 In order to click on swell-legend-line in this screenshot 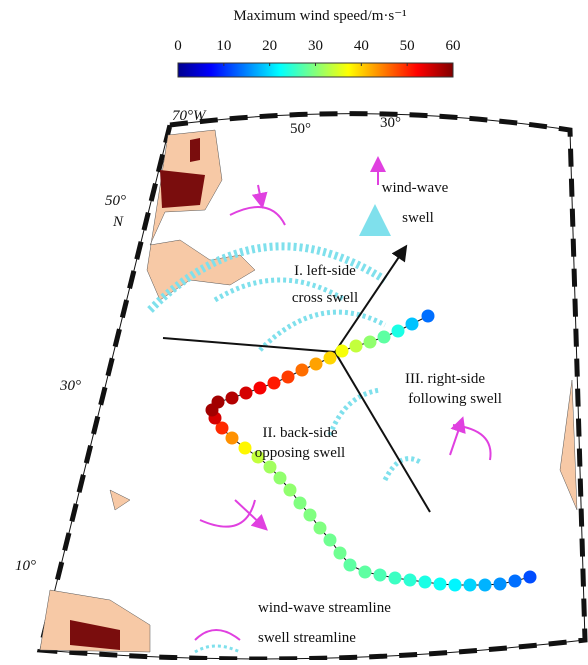, I will do `click(217, 649)`.